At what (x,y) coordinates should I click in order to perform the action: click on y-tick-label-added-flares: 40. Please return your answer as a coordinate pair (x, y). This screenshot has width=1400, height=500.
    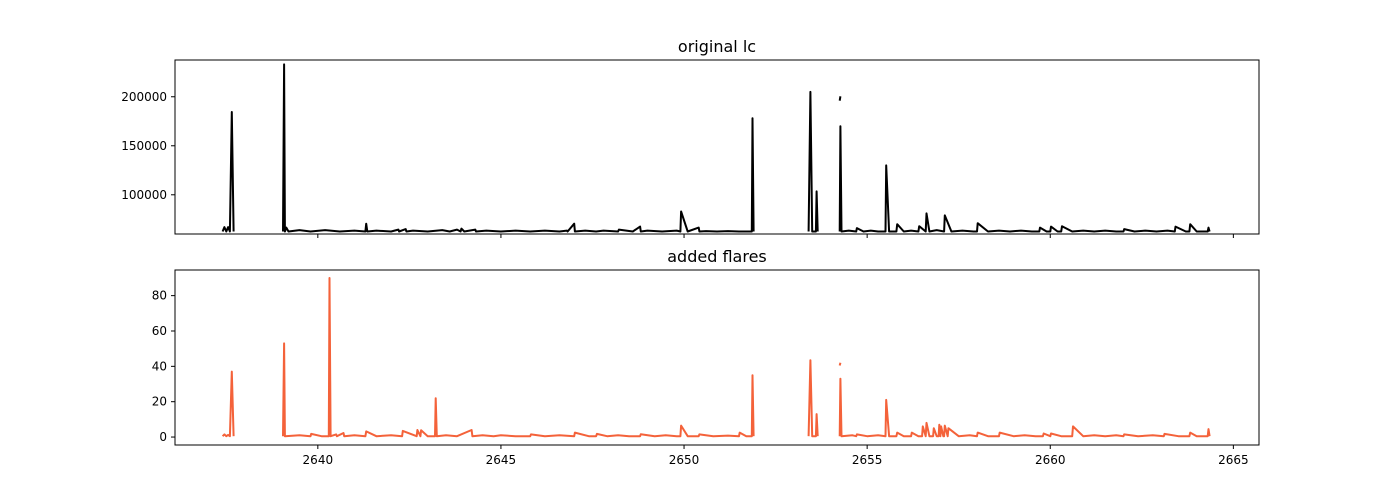
    Looking at the image, I should click on (159, 366).